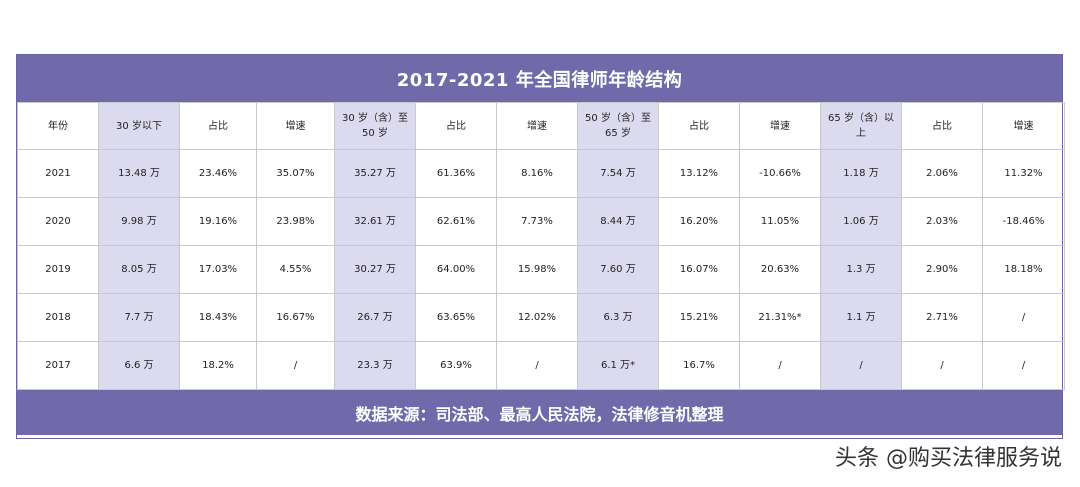 This screenshot has height=487, width=1080. What do you see at coordinates (375, 317) in the screenshot?
I see `table-cell: 26.7 万` at bounding box center [375, 317].